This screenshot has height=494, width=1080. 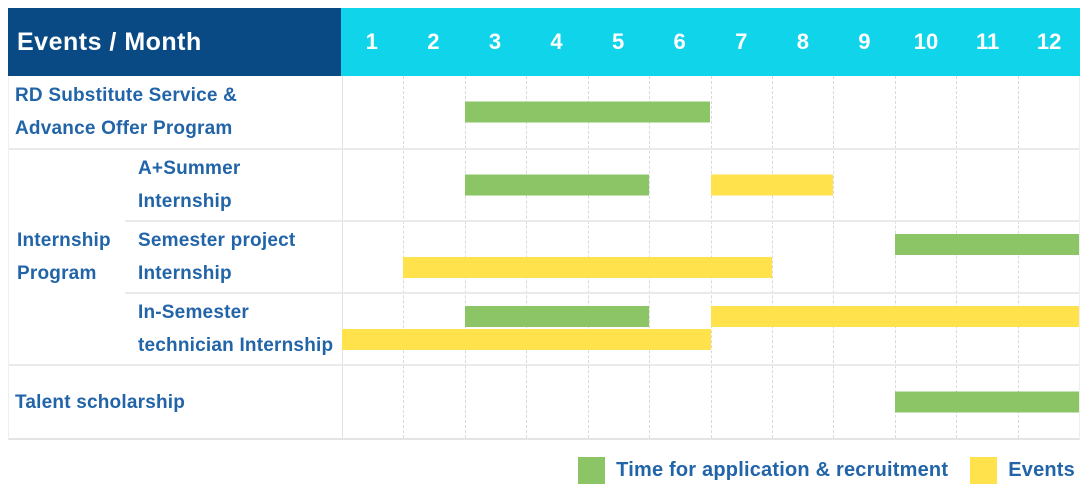 What do you see at coordinates (926, 41) in the screenshot?
I see `month-header-10: 10` at bounding box center [926, 41].